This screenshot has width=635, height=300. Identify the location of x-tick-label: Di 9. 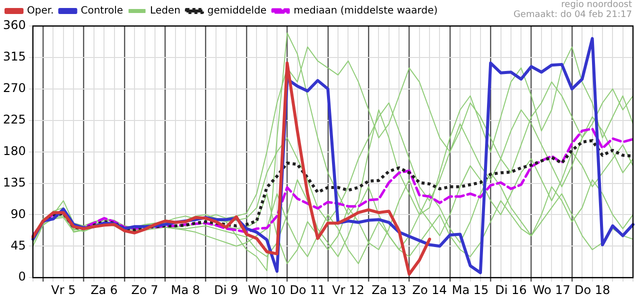
(226, 289).